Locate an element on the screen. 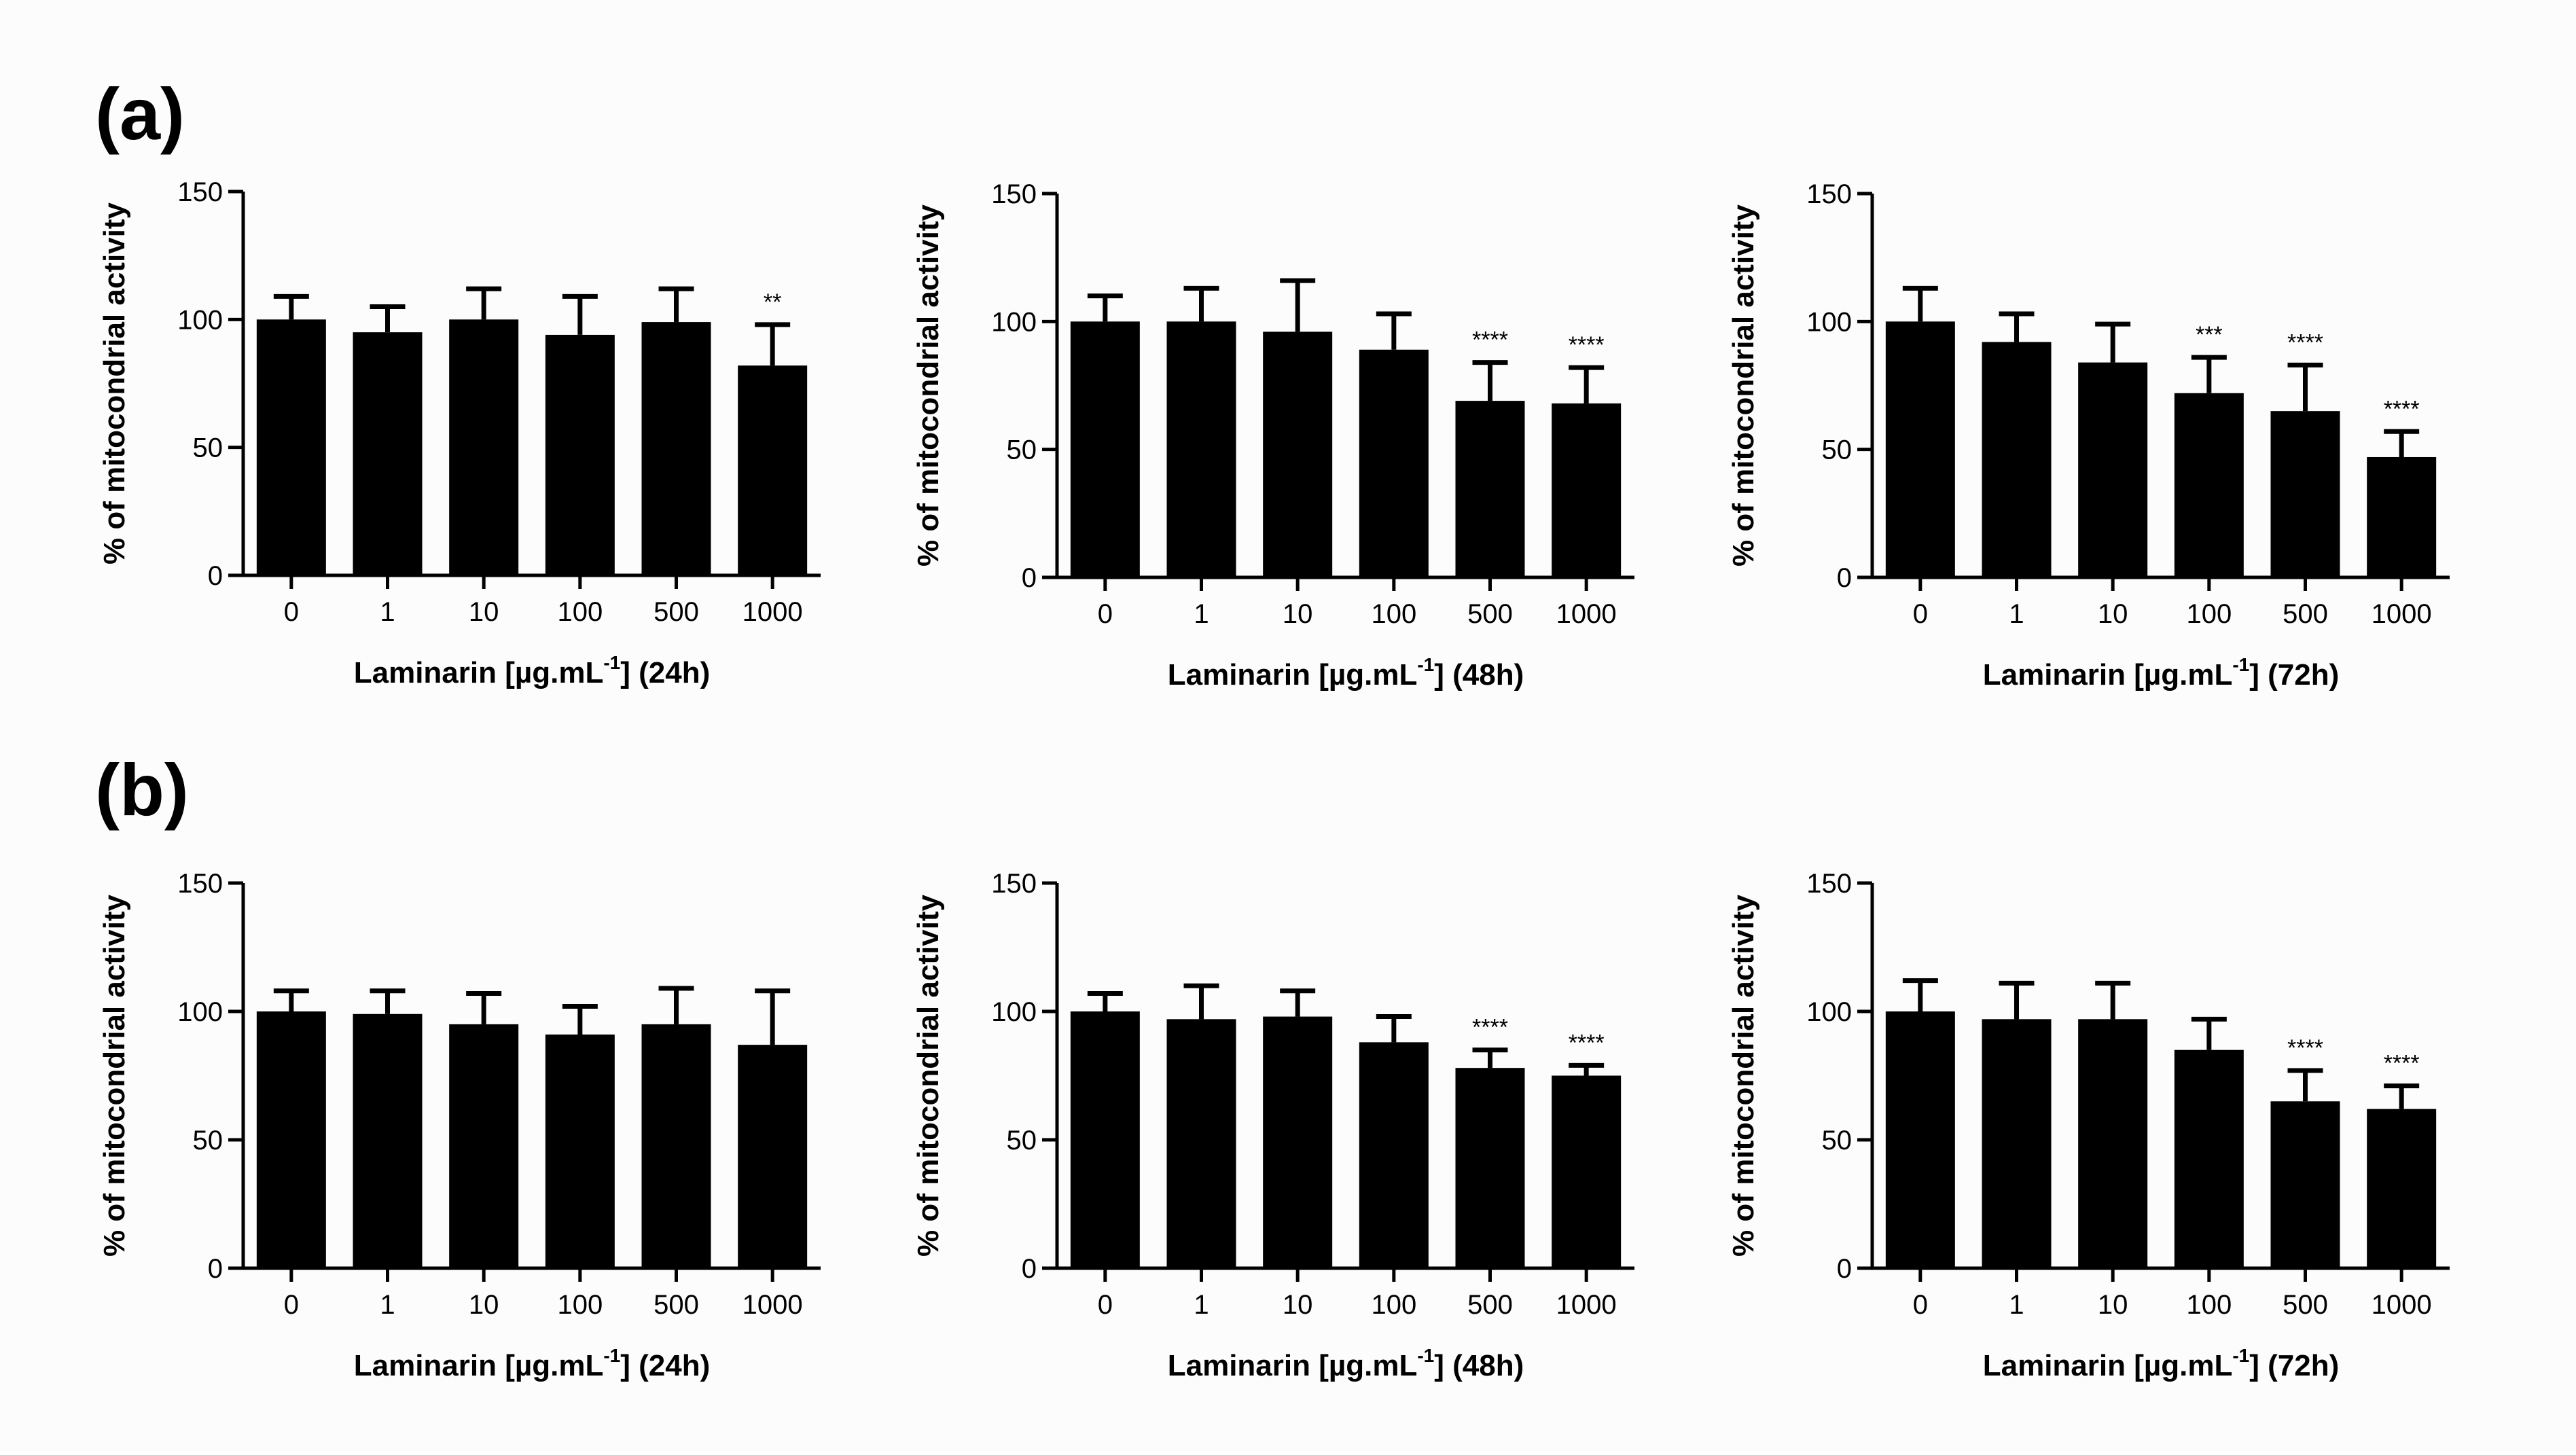 Image resolution: width=2576 pixels, height=1455 pixels. x-axis-title-suffix: ] (72h) is located at coordinates (2294, 674).